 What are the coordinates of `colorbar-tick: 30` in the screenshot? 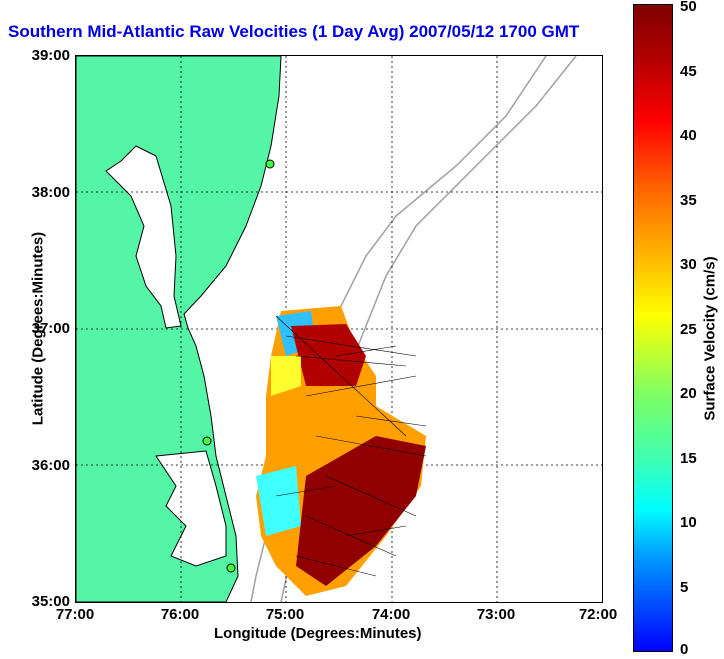 It's located at (688, 264).